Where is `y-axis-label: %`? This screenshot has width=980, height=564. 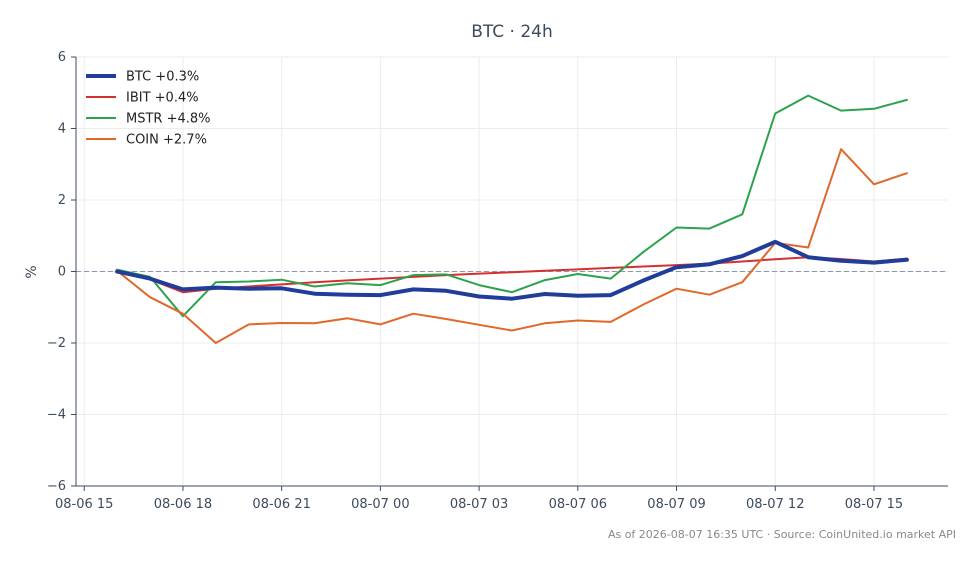
y-axis-label: % is located at coordinates (32, 271).